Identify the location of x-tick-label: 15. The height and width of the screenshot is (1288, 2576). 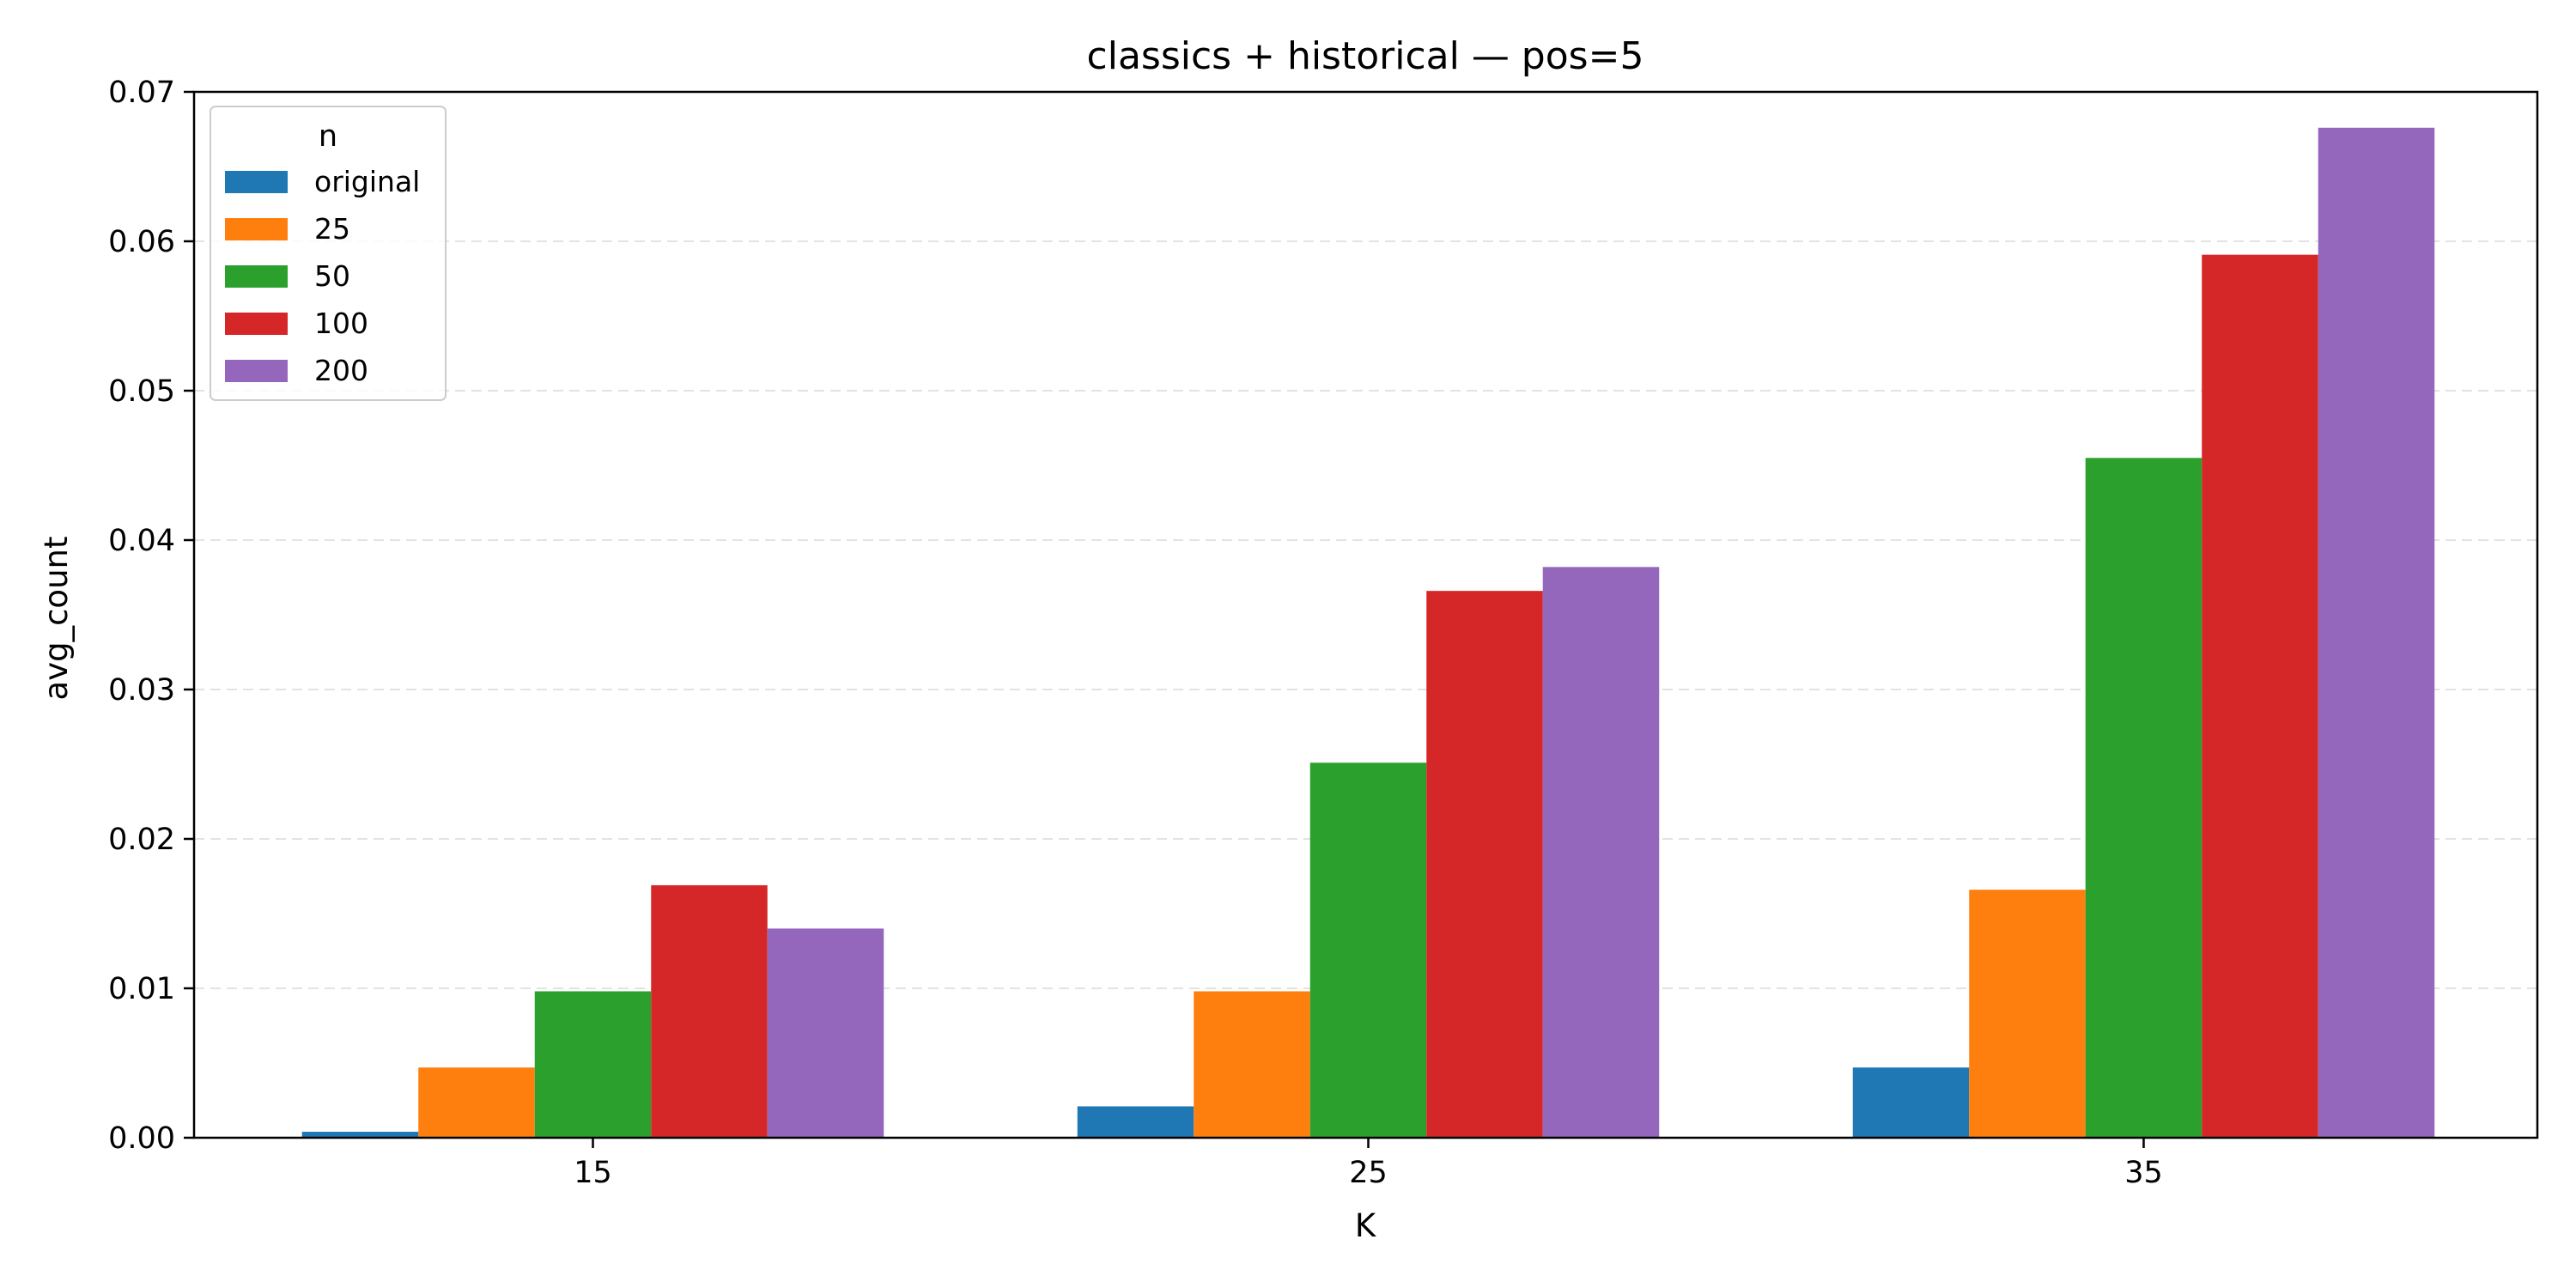
(593, 1173).